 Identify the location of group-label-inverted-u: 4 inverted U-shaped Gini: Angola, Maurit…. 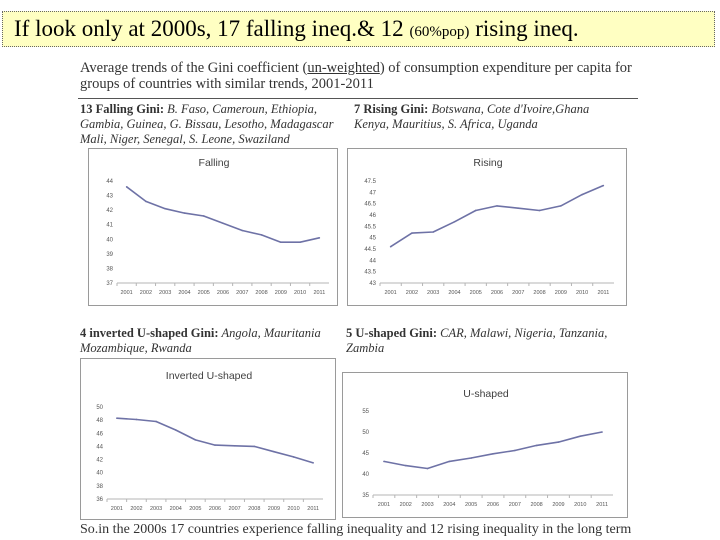
(215, 341).